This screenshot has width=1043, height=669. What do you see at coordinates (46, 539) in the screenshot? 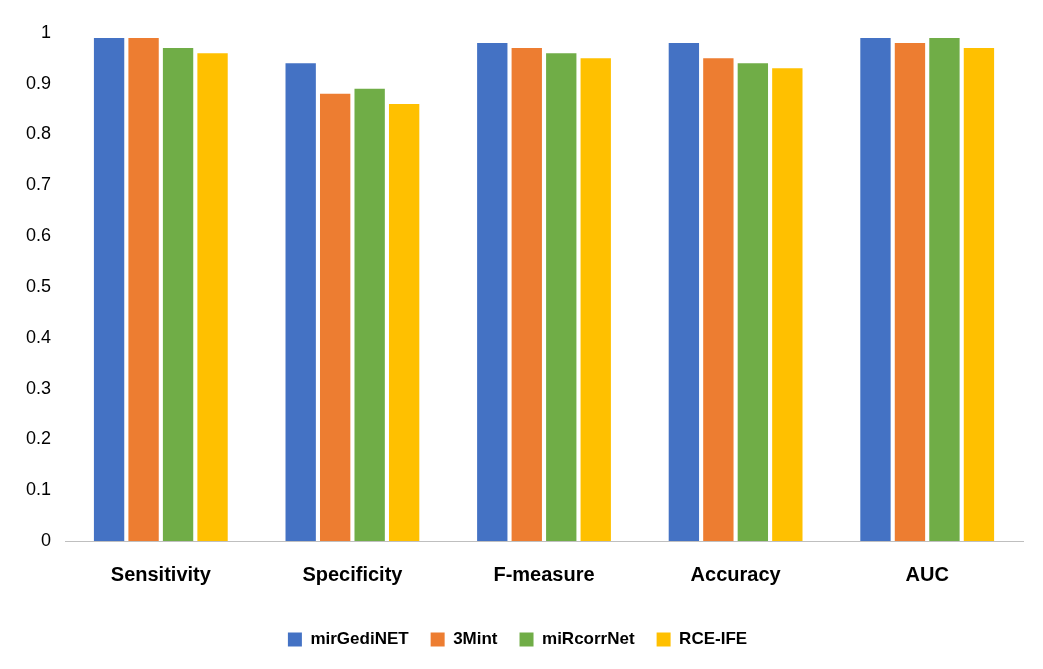
I see `y-tick-label: 0` at bounding box center [46, 539].